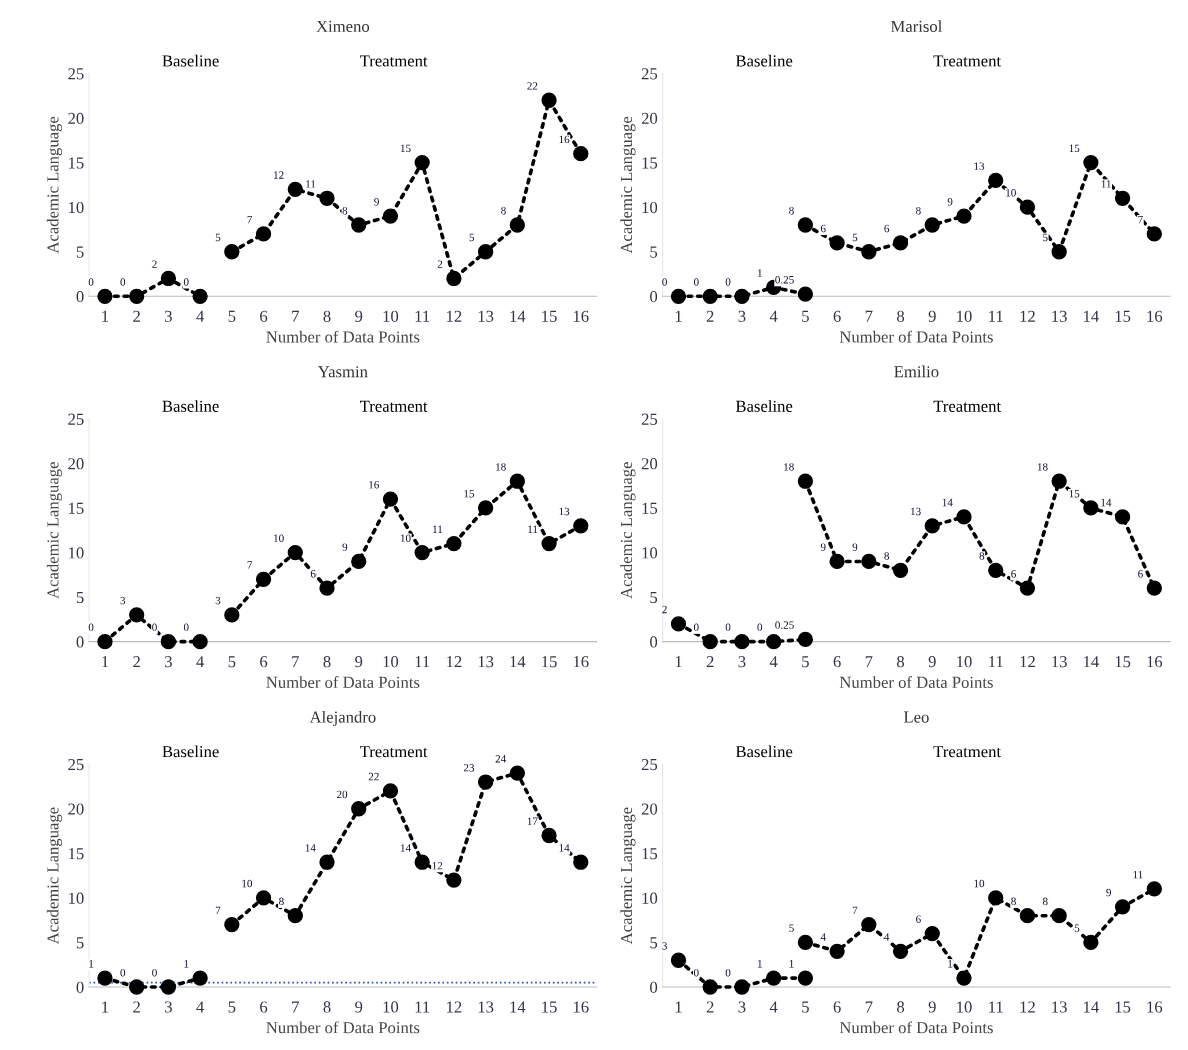 The height and width of the screenshot is (1050, 1188). I want to click on data-label: 5, so click(472, 237).